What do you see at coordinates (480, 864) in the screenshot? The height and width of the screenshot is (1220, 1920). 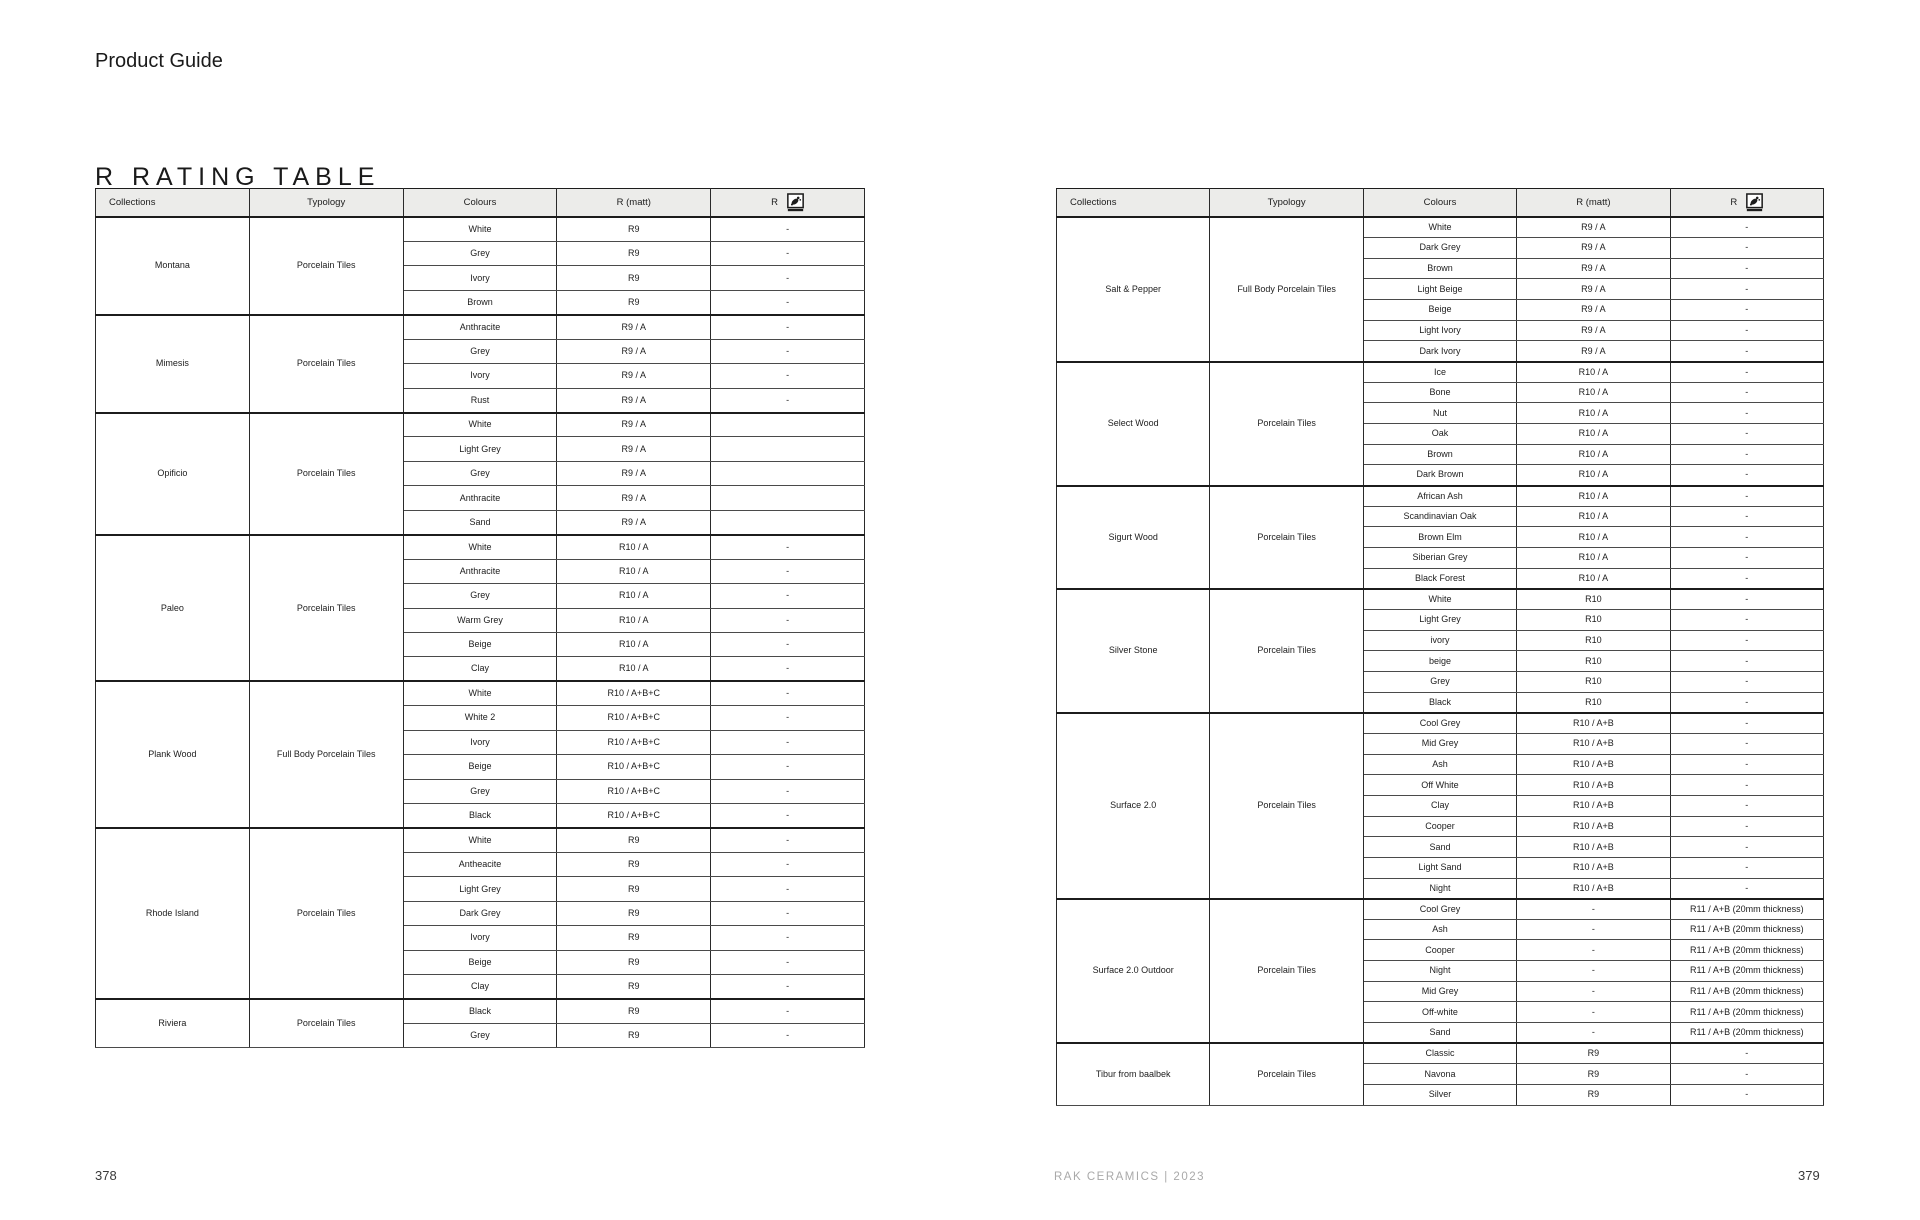 I see `colour-cell: Antheacite` at bounding box center [480, 864].